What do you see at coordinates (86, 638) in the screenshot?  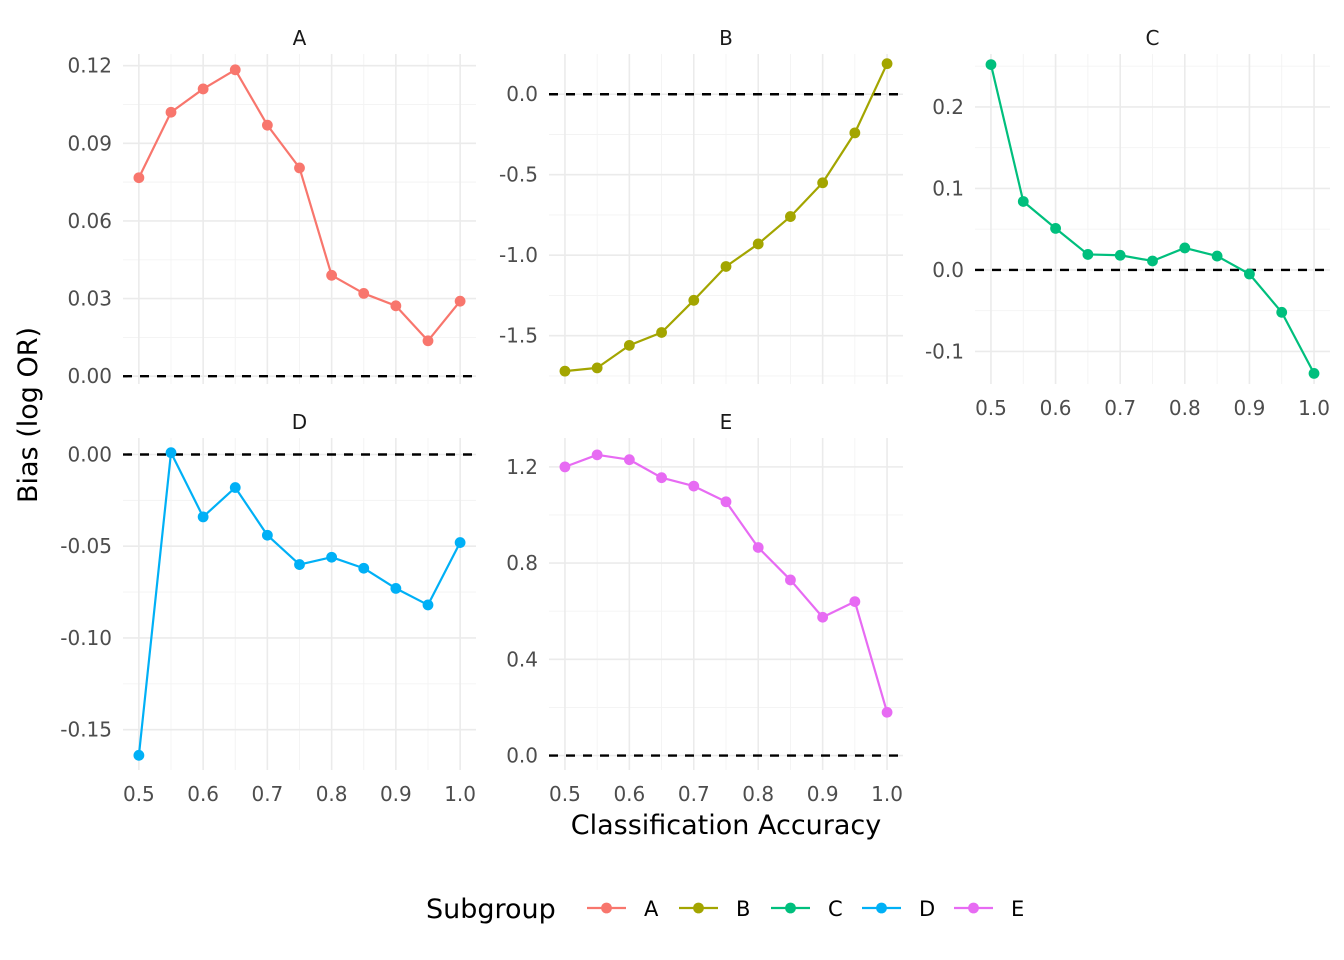 I see `y-tick-label: -0.10` at bounding box center [86, 638].